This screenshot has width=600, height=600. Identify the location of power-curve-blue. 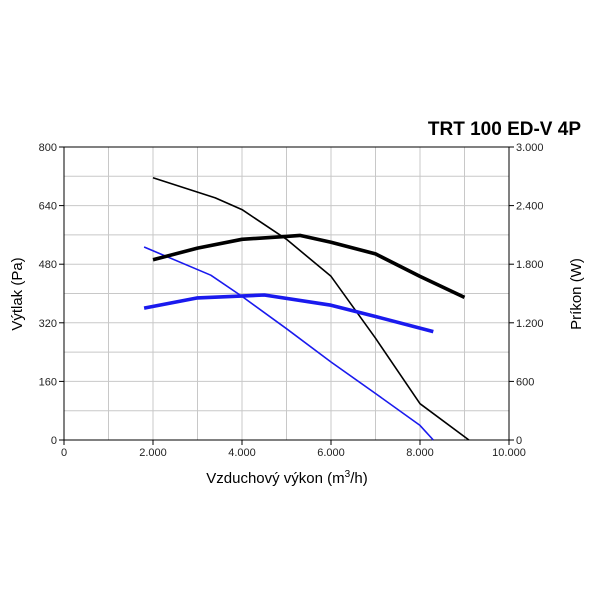
(288, 313).